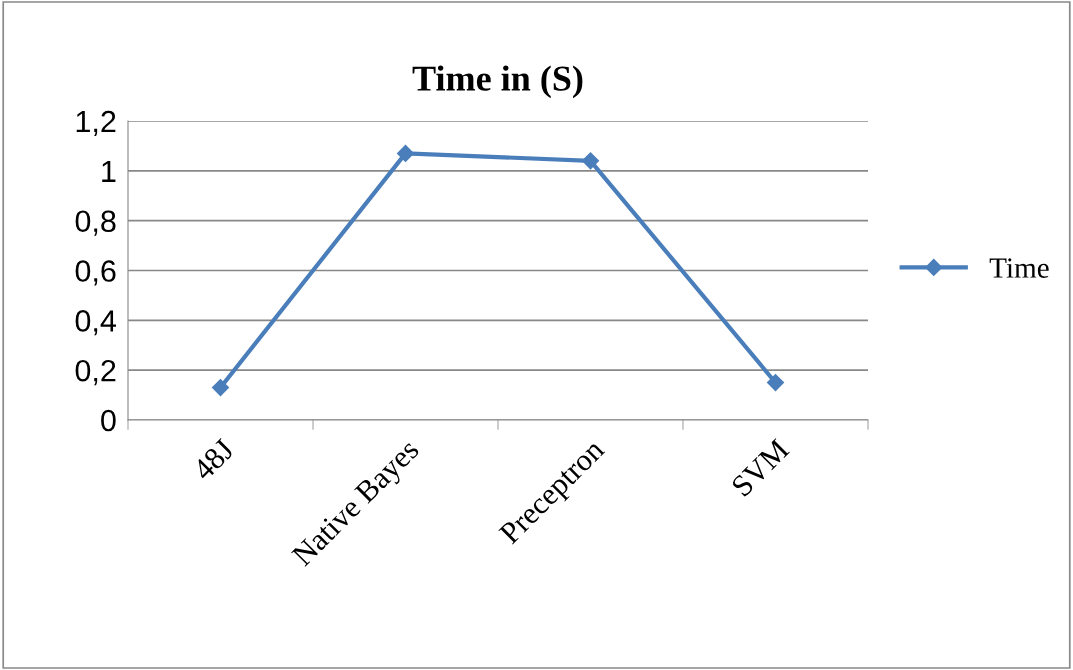  Describe the element at coordinates (95, 223) in the screenshot. I see `y-tick-label: 0,8` at that location.